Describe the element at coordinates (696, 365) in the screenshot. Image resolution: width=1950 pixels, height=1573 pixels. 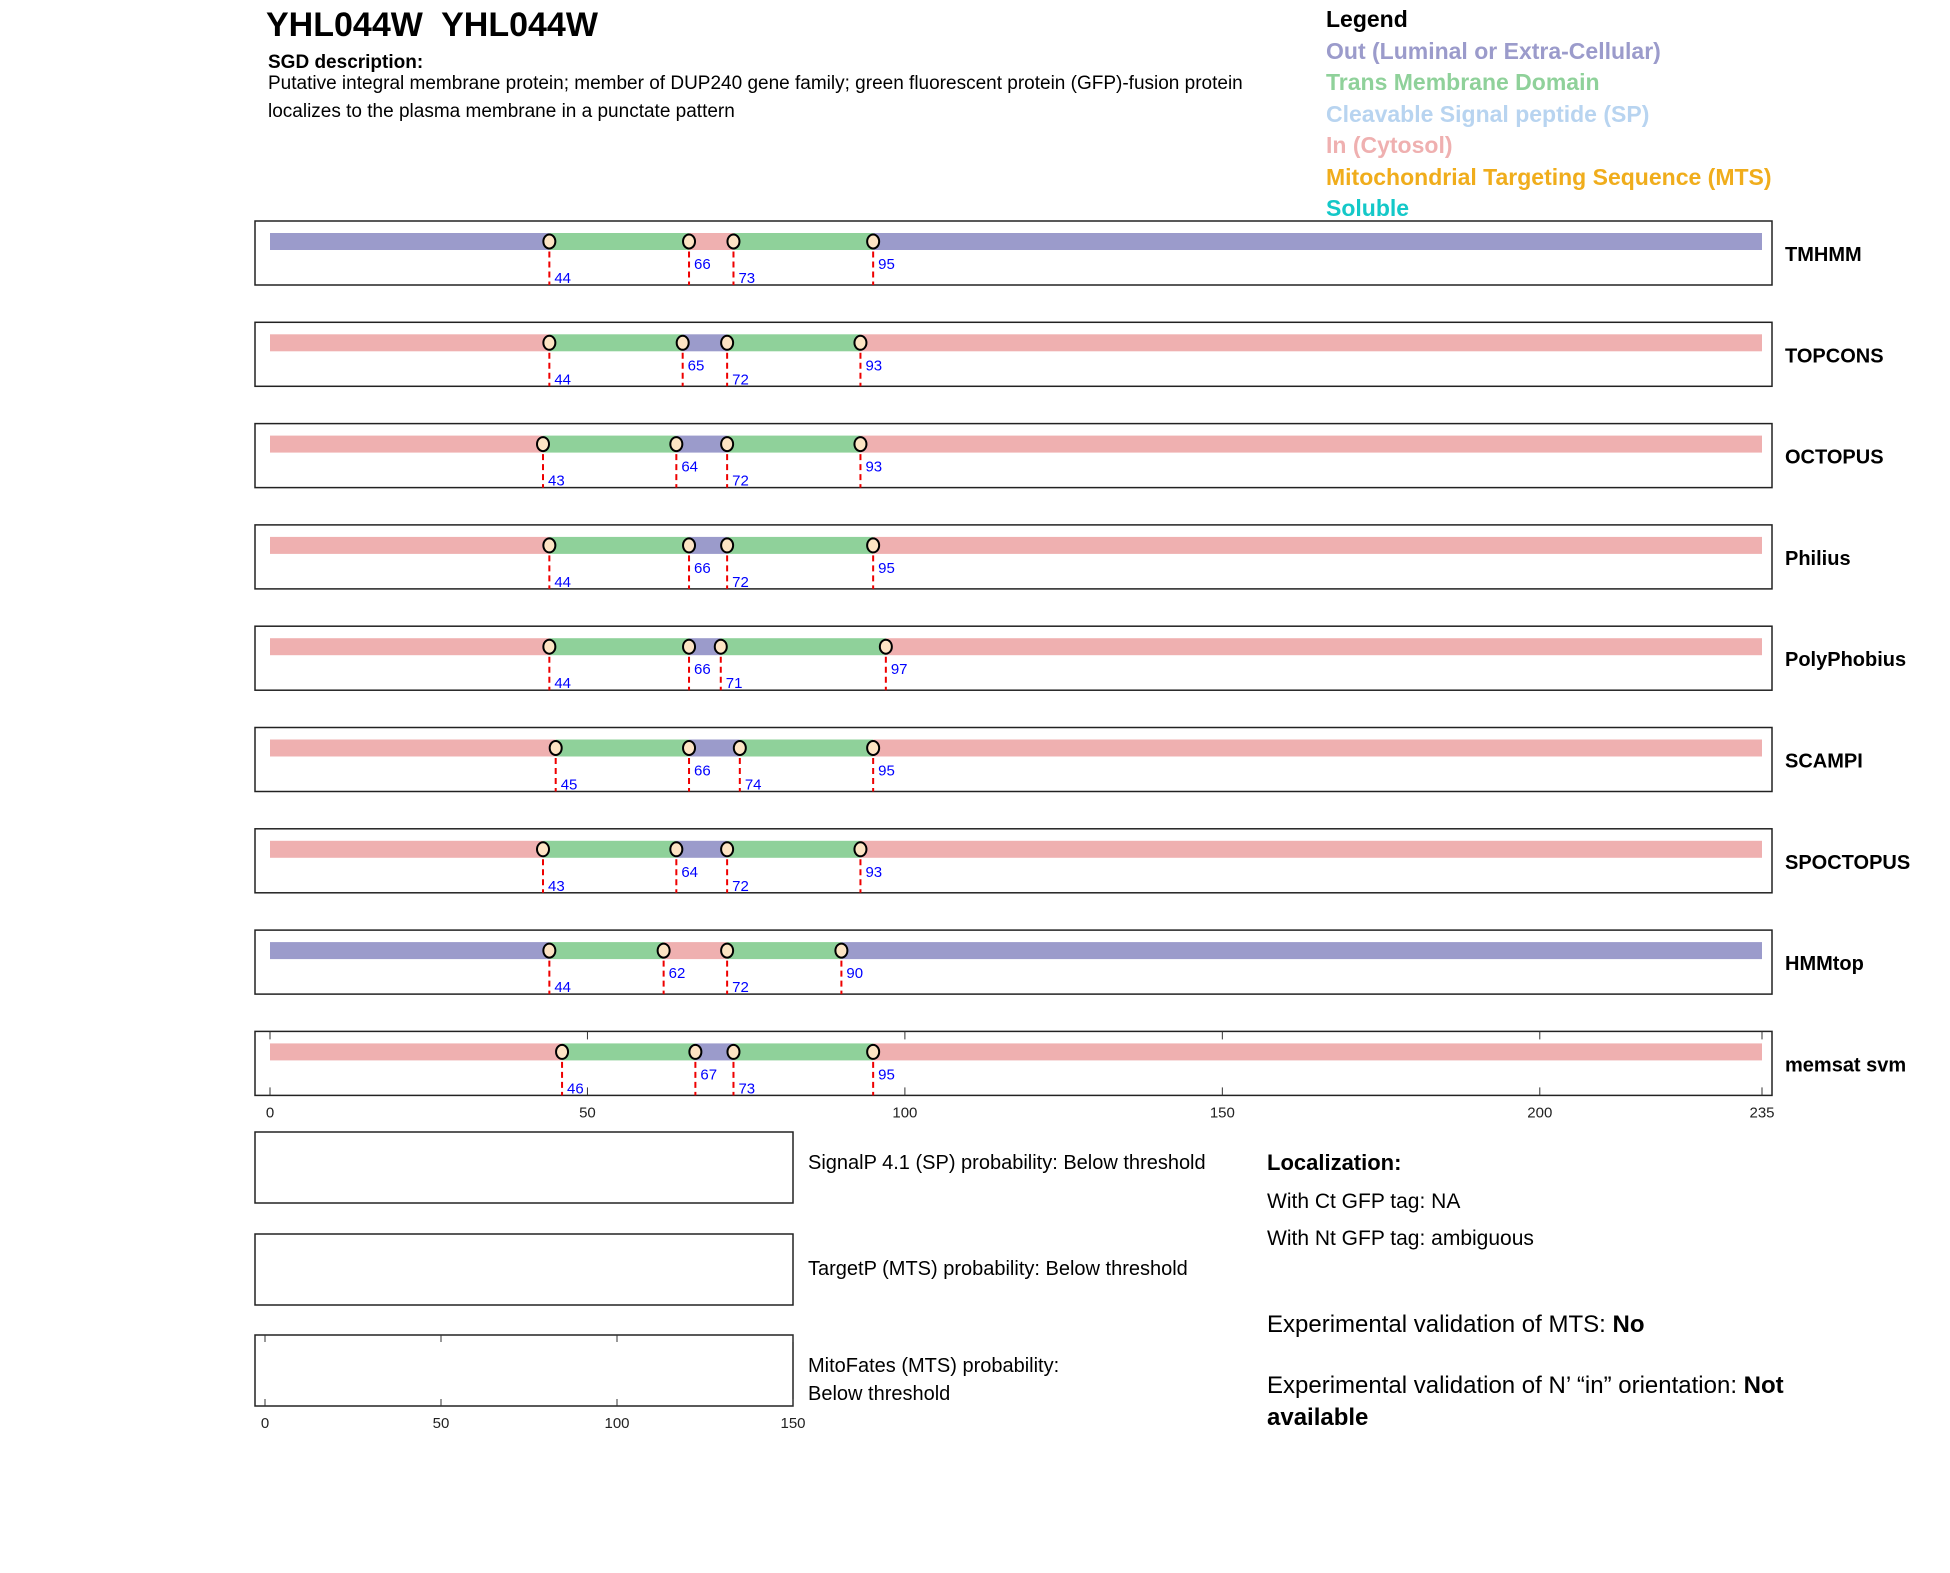
I see `boundary-label: 65` at that location.